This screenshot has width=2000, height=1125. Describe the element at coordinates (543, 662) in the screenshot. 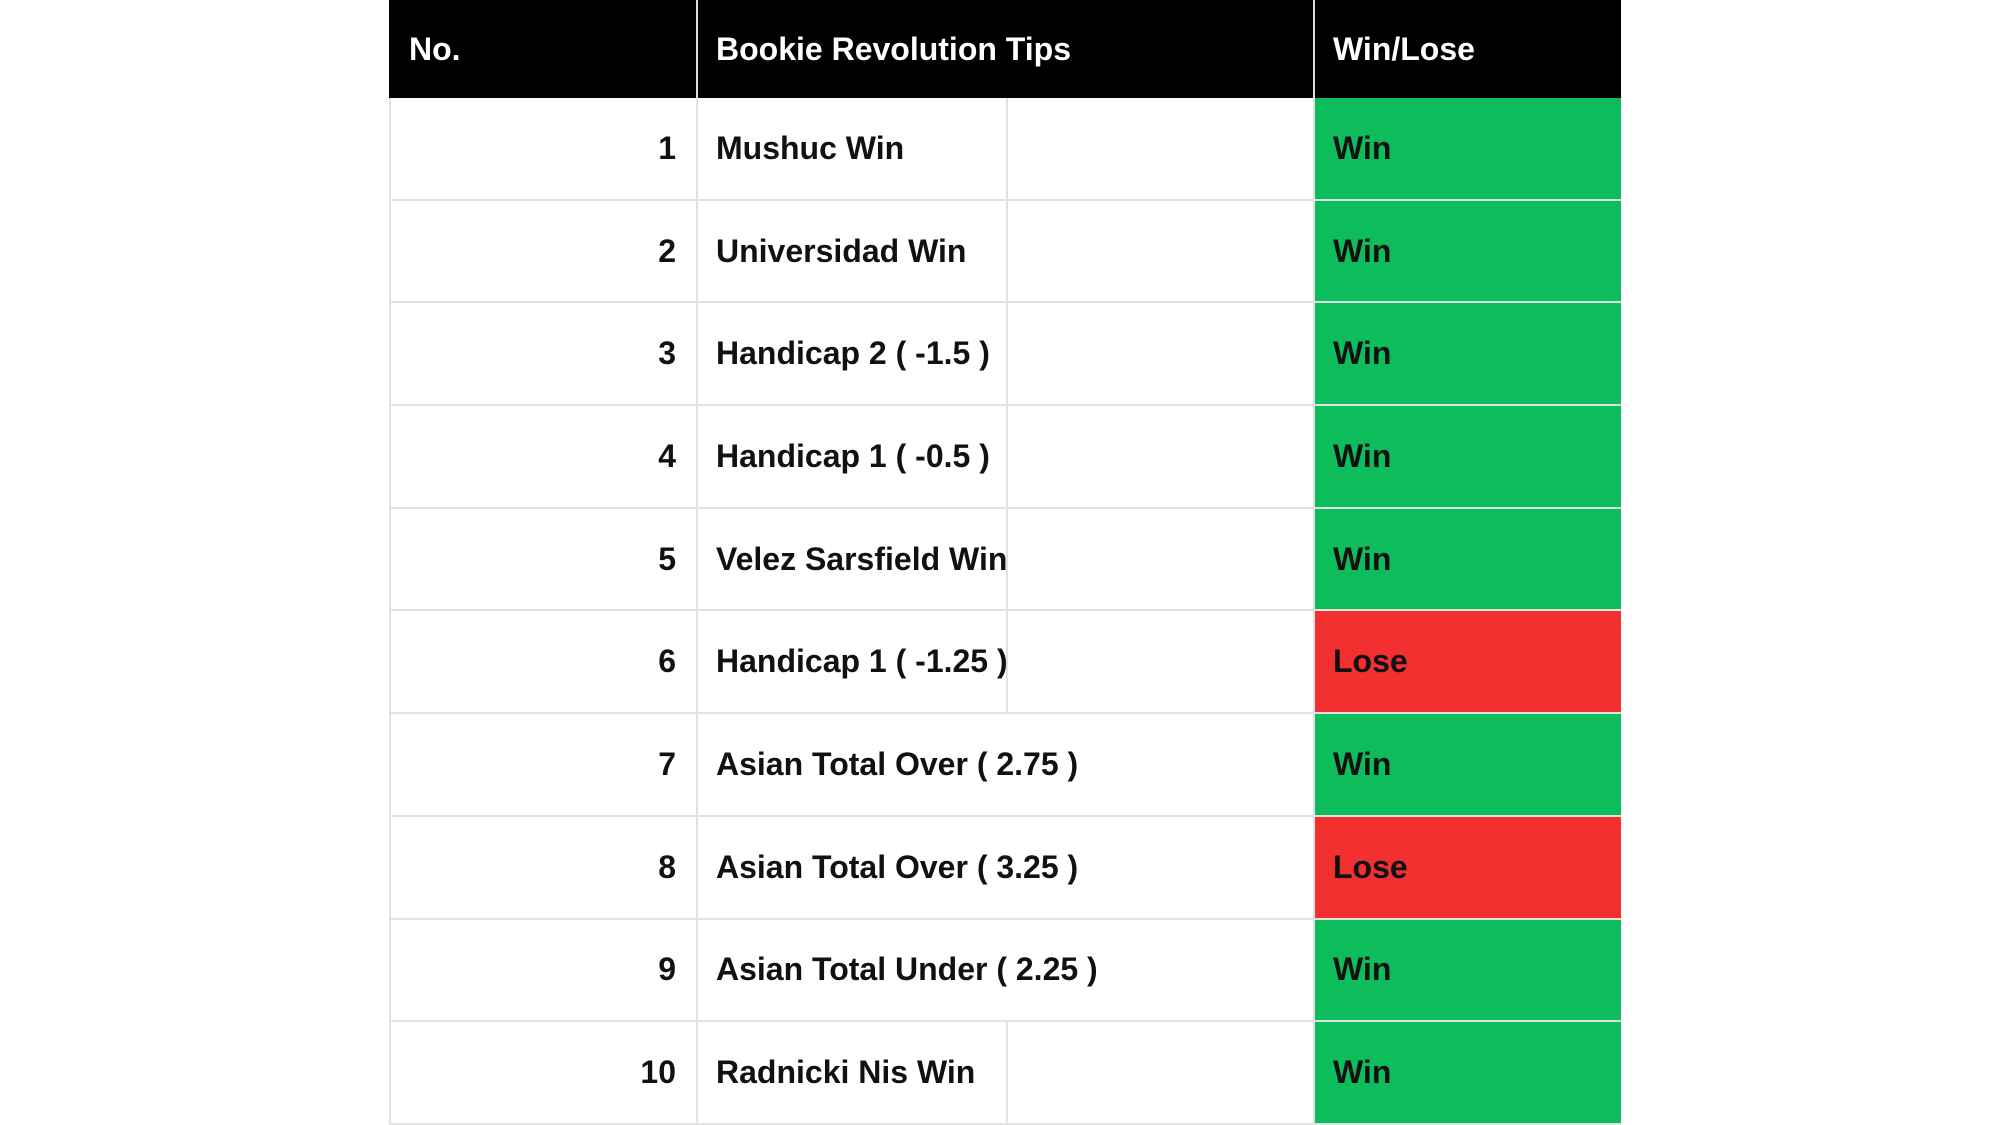

I see `row-number: 6` at that location.